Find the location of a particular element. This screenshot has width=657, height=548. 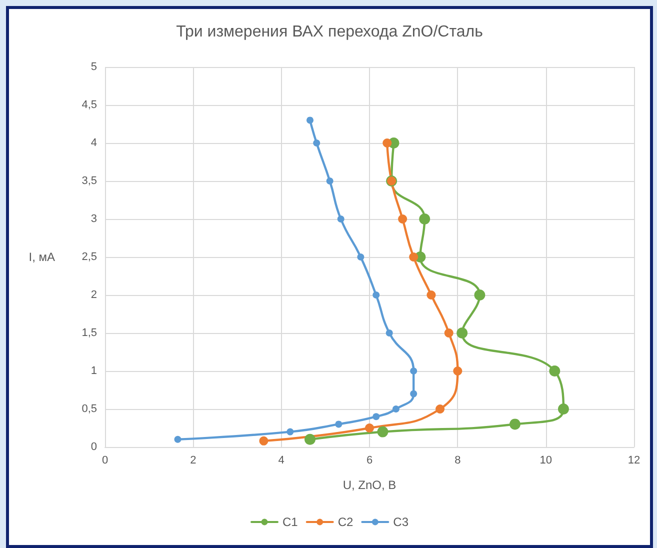

y-tick-label: 2 is located at coordinates (93, 295).